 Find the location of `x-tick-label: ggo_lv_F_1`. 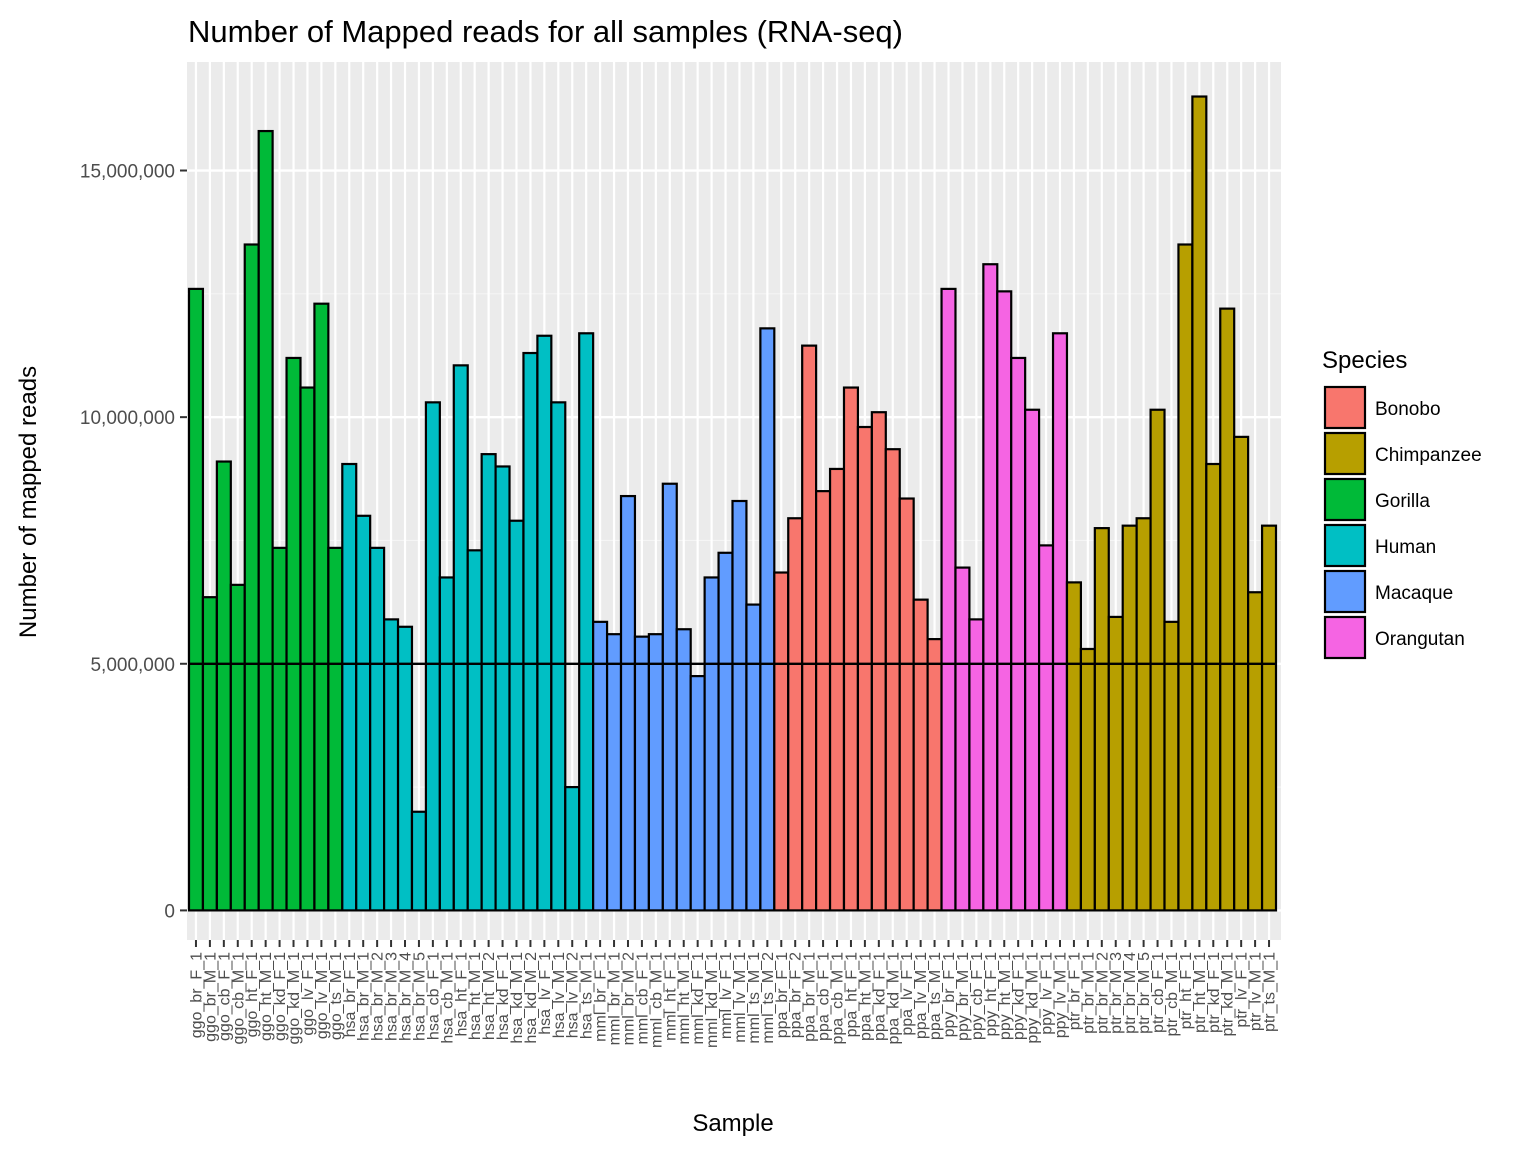

x-tick-label: ggo_lv_F_1 is located at coordinates (308, 994).